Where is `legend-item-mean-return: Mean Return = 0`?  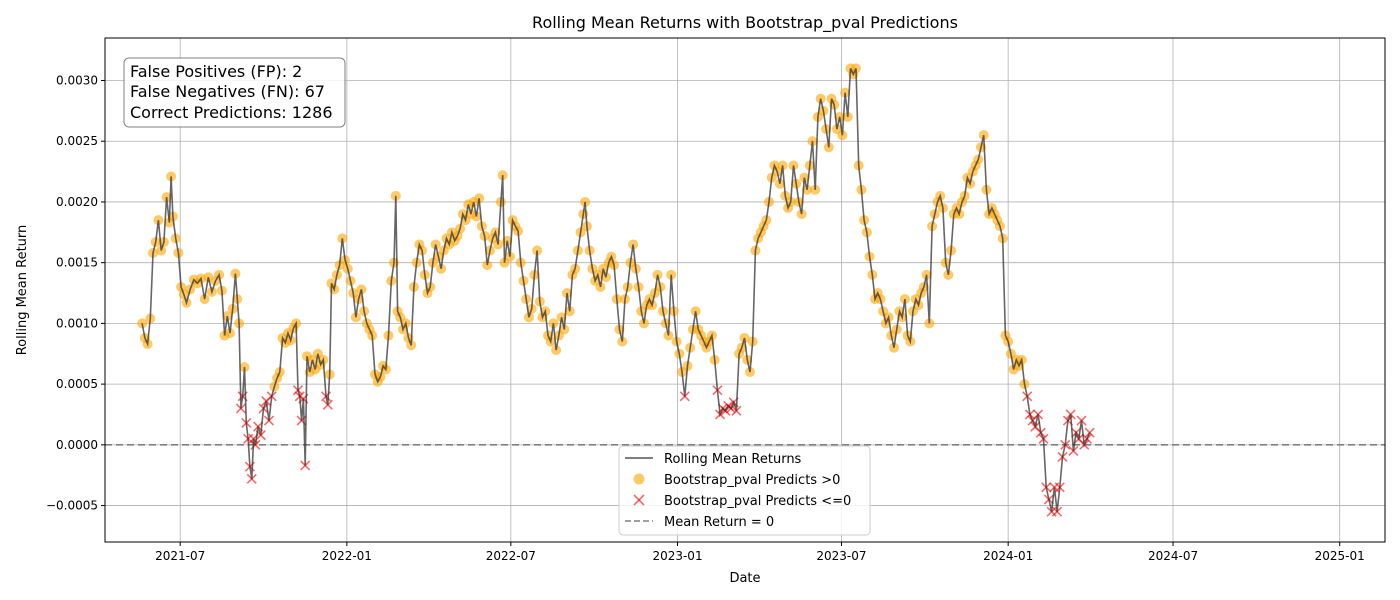
legend-item-mean-return: Mean Return = 0 is located at coordinates (719, 522).